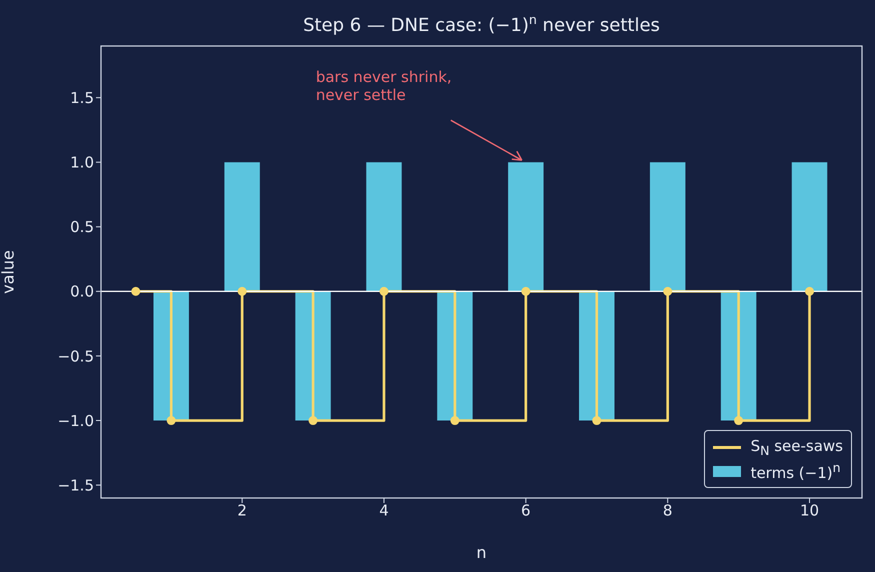 This screenshot has width=875, height=572. I want to click on y-tick-label: 1.5, so click(82, 97).